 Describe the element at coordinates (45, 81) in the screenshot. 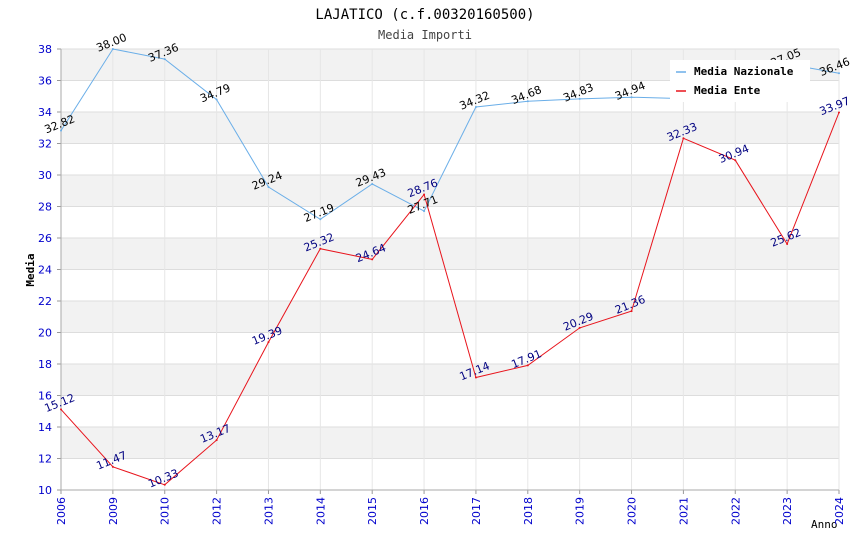

I see `y-tick-label: 36` at that location.